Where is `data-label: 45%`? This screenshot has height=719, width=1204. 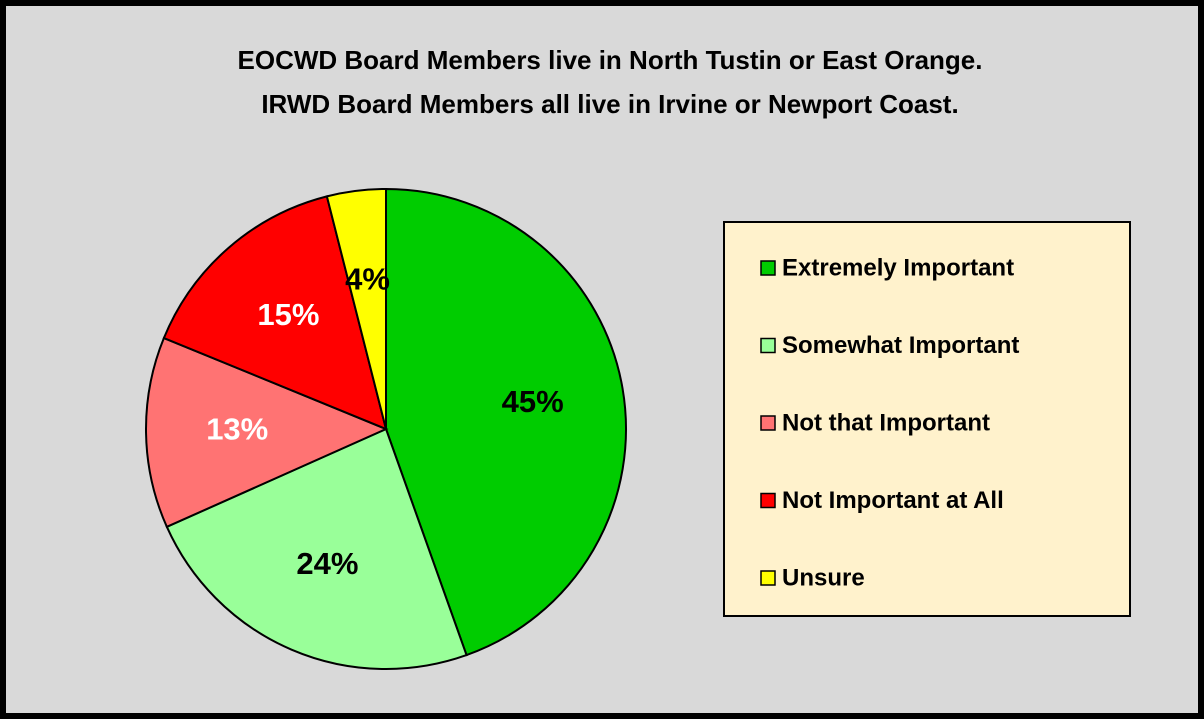
data-label: 45% is located at coordinates (533, 401).